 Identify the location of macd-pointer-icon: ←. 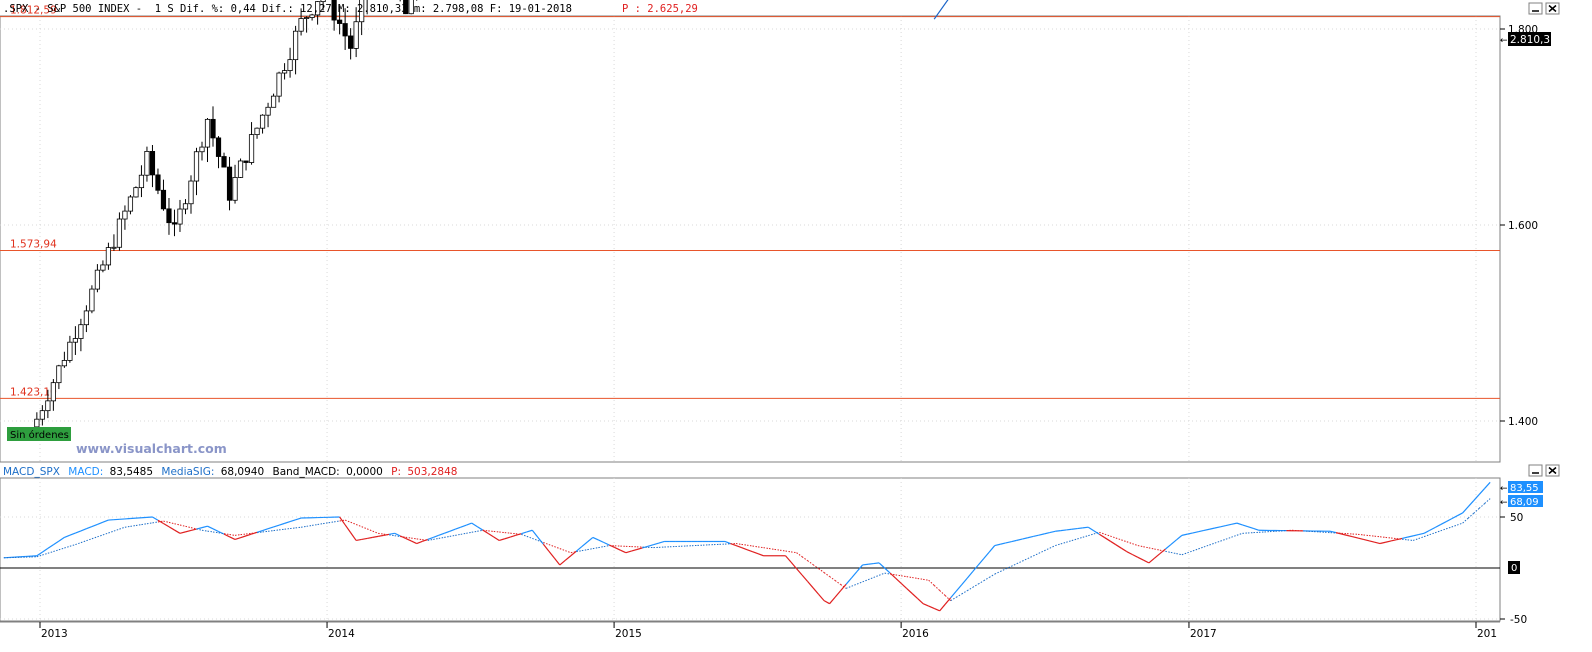
(1504, 489).